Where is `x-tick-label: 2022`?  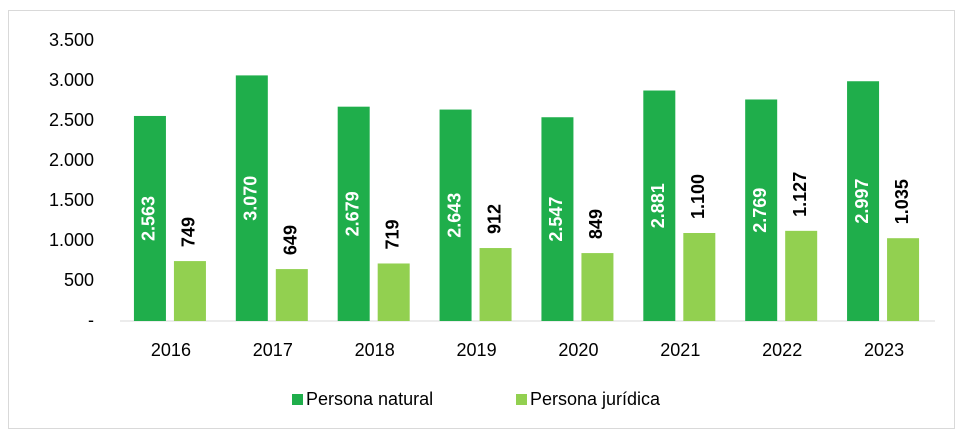
x-tick-label: 2022 is located at coordinates (782, 350).